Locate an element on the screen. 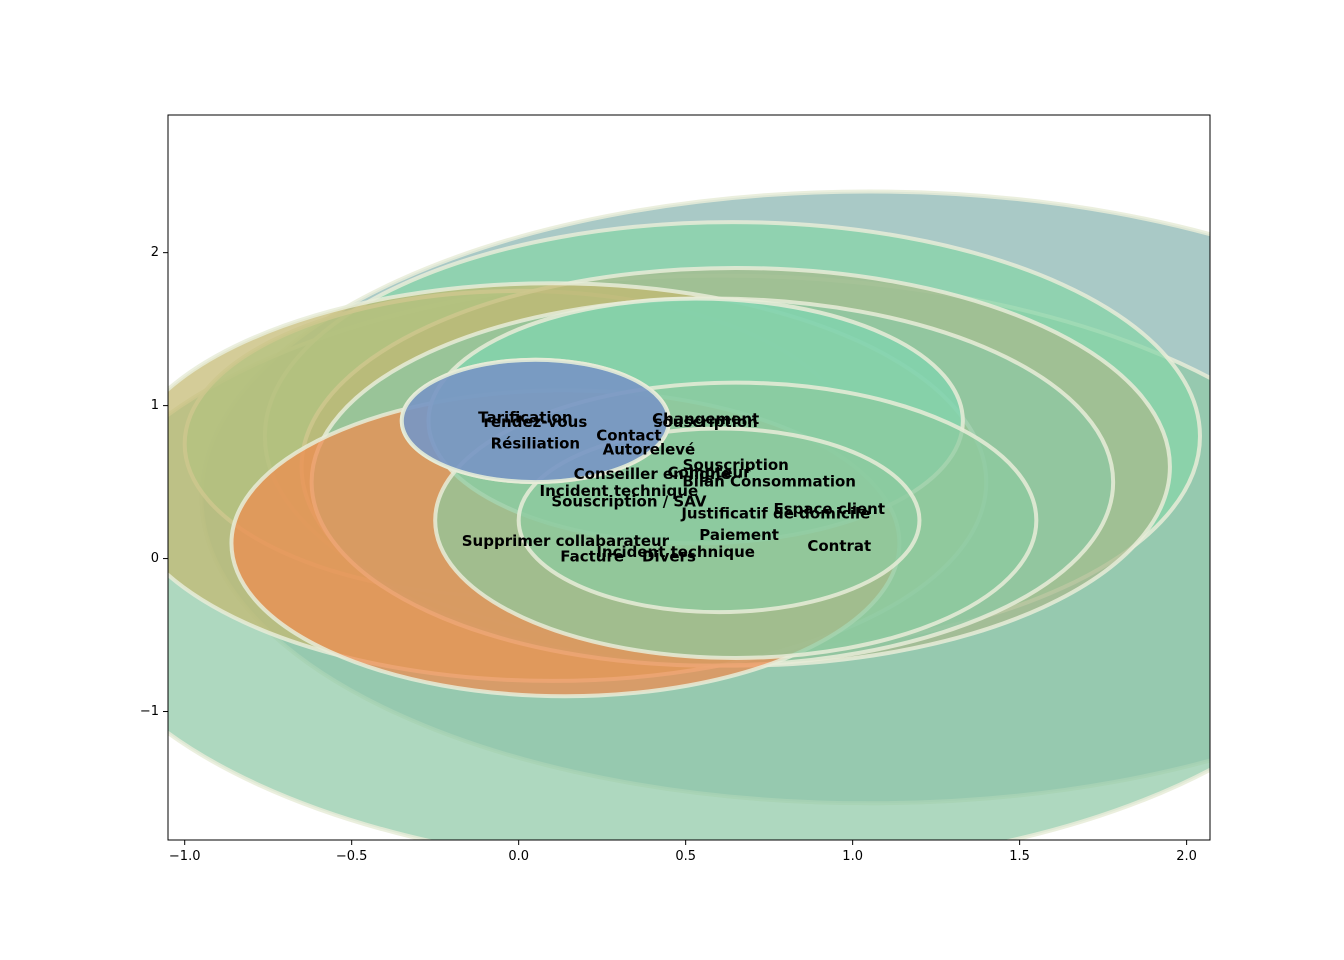 The image size is (1344, 960). point-label-17: Supprimer collabarateur is located at coordinates (566, 541).